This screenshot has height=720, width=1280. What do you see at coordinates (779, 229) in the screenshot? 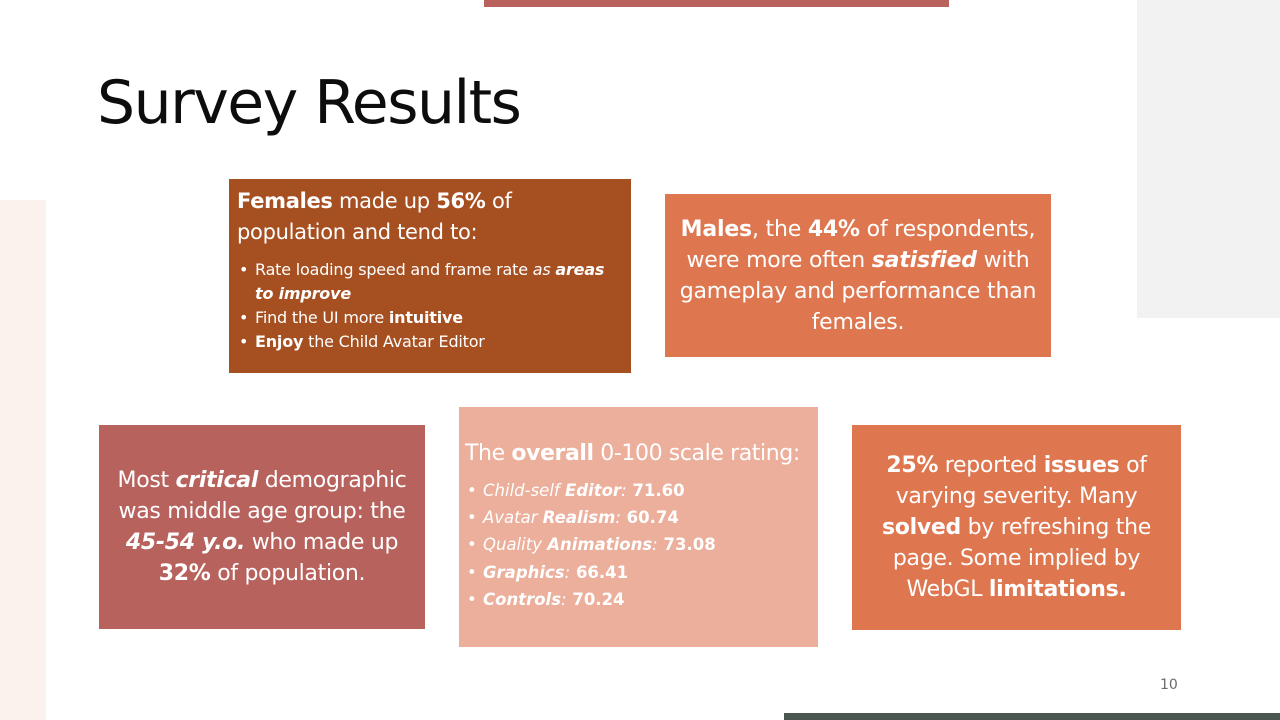
I see `text-span: , the` at bounding box center [779, 229].